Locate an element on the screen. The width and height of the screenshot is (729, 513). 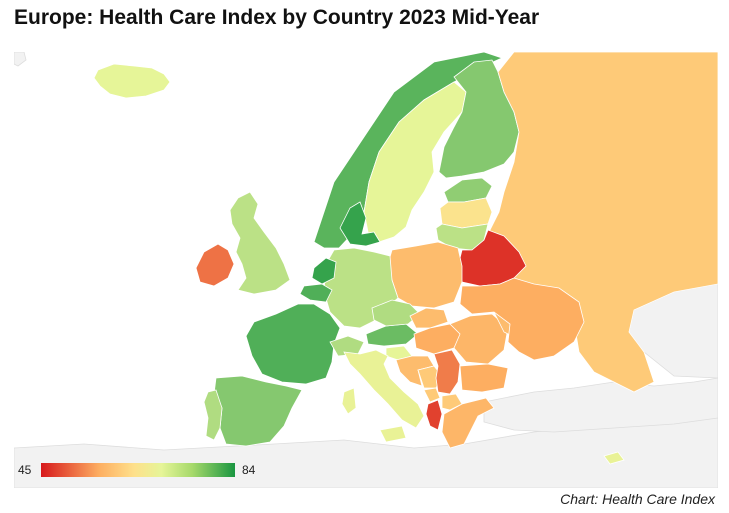
color-legend: 45 84 is located at coordinates (138, 471).